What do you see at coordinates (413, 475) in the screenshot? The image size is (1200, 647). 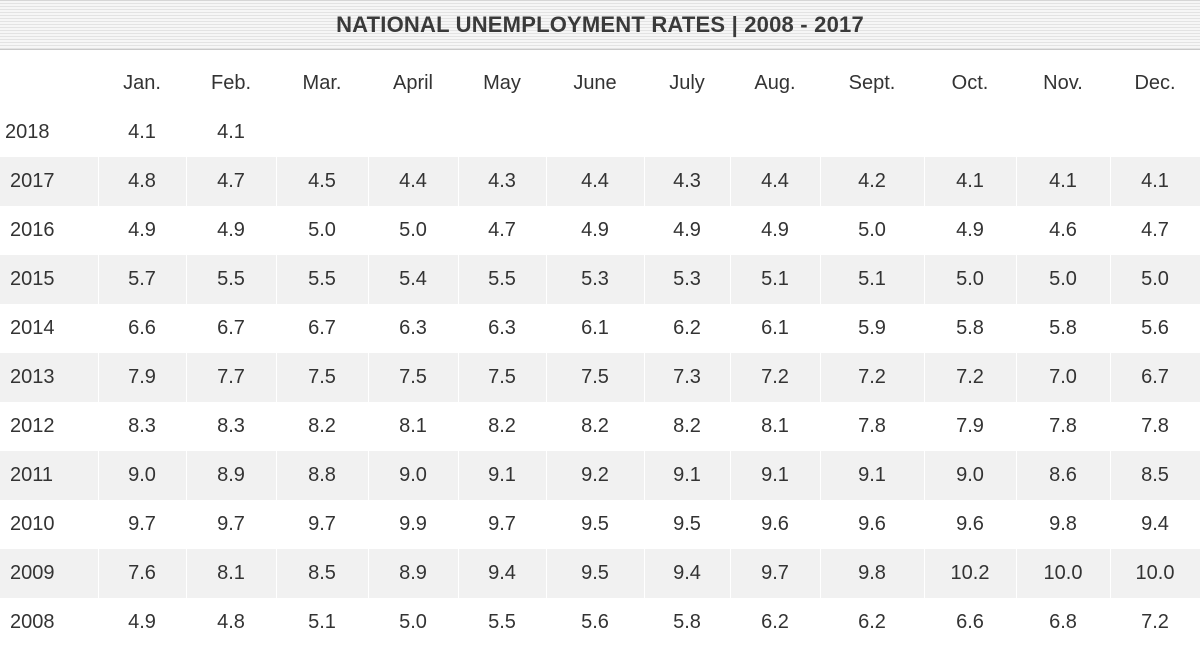 I see `rate-cell: 9.0` at bounding box center [413, 475].